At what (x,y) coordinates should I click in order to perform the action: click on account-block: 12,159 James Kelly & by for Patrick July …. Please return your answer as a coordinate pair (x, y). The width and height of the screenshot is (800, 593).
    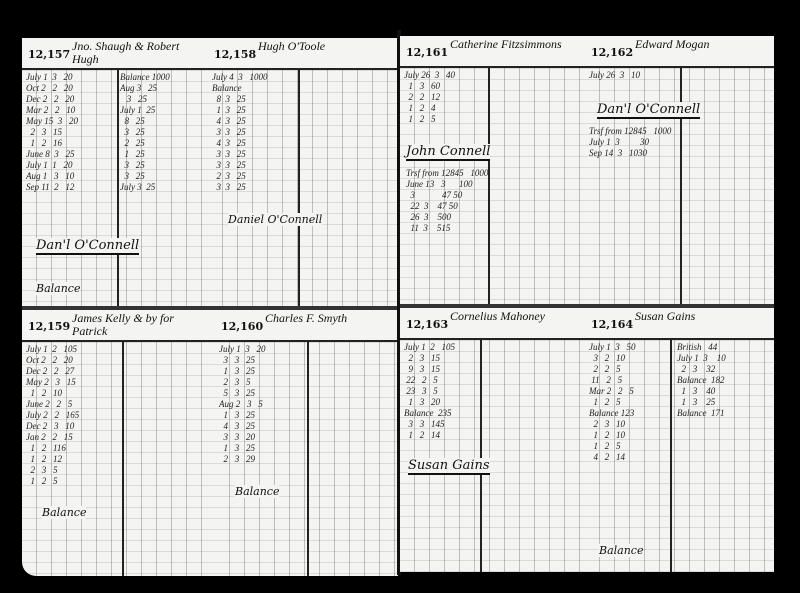
    Looking at the image, I should click on (118, 443).